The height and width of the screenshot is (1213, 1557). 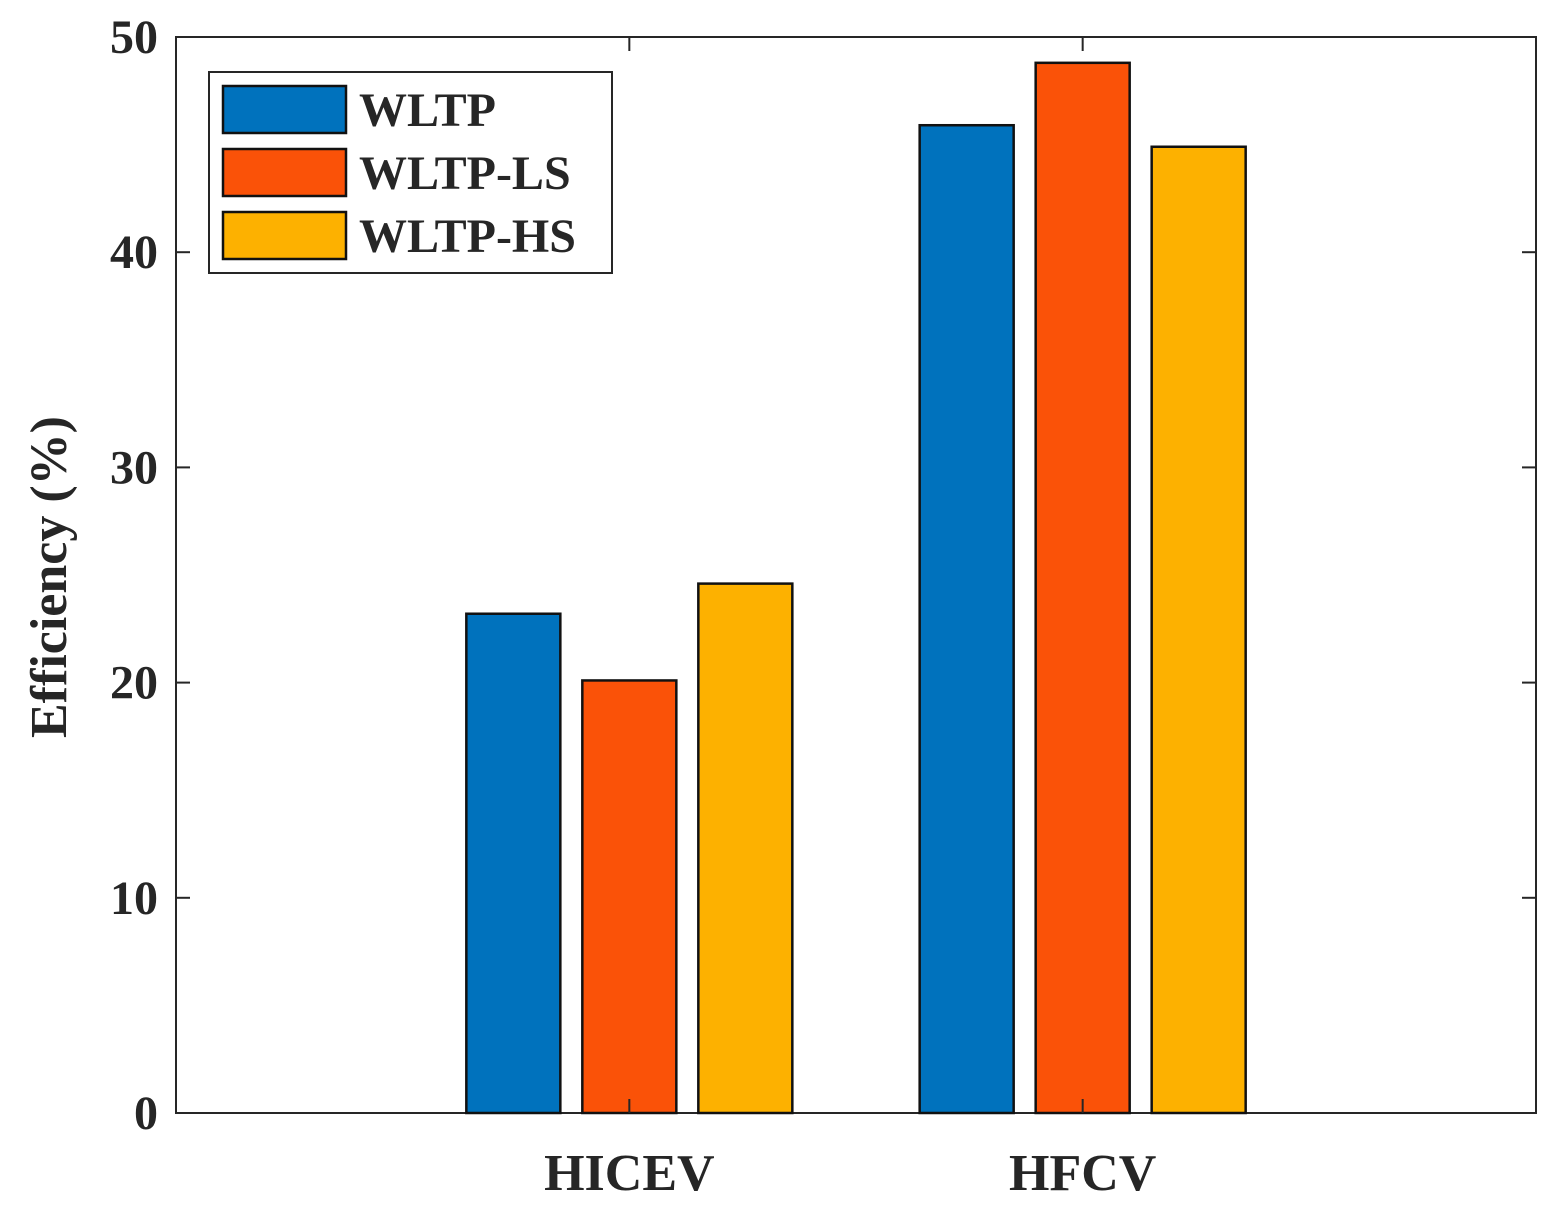 I want to click on y-tick-label: 50, so click(x=134, y=37).